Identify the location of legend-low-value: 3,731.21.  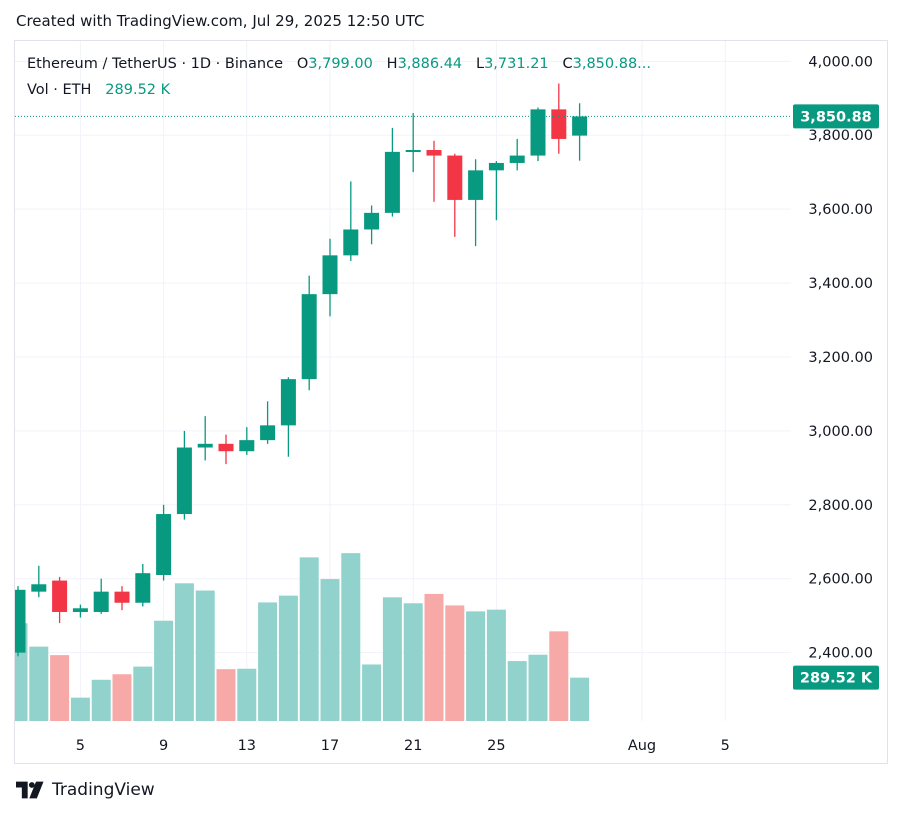
(516, 64).